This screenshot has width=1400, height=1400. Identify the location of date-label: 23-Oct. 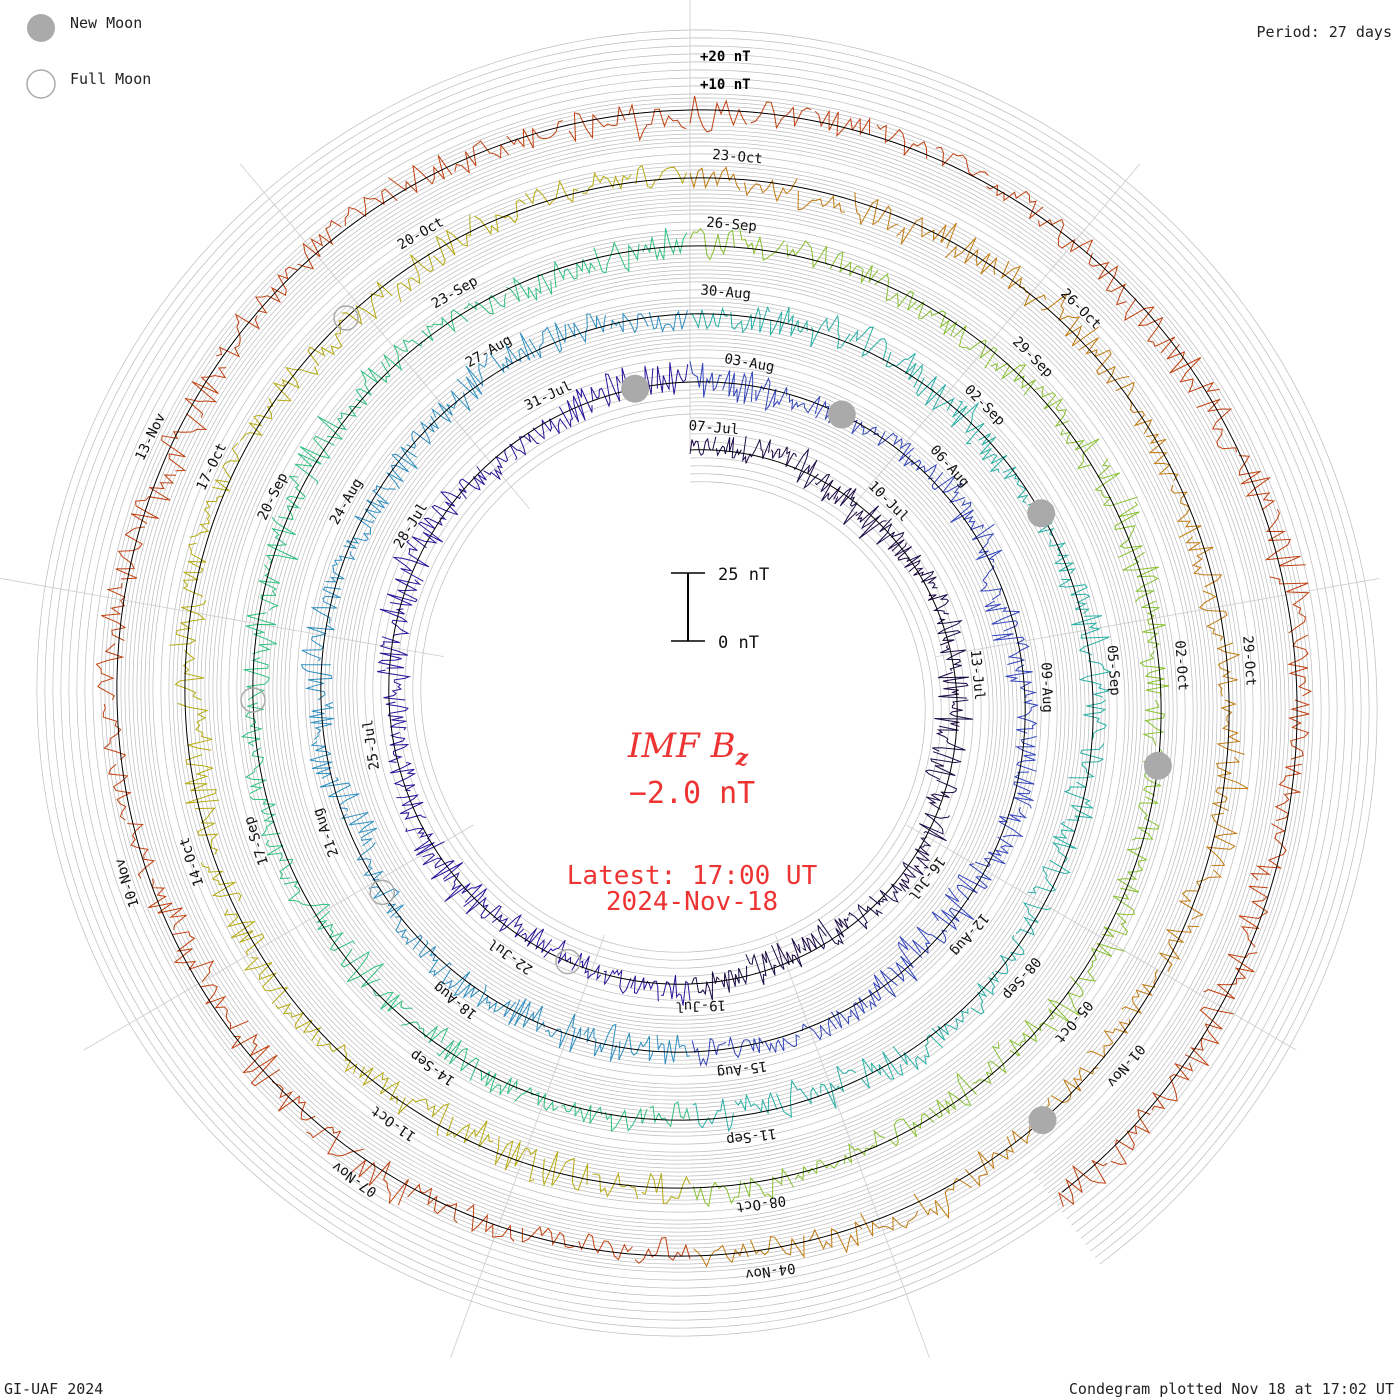
(738, 157).